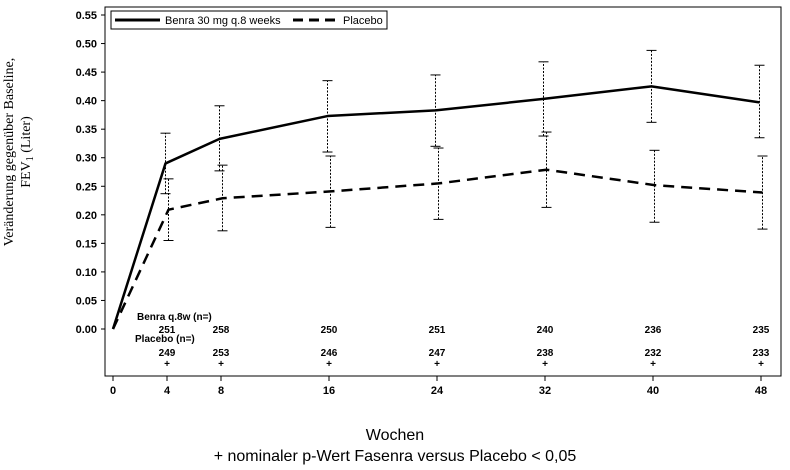 This screenshot has width=790, height=470. I want to click on n-placebo-5: 232, so click(653, 353).